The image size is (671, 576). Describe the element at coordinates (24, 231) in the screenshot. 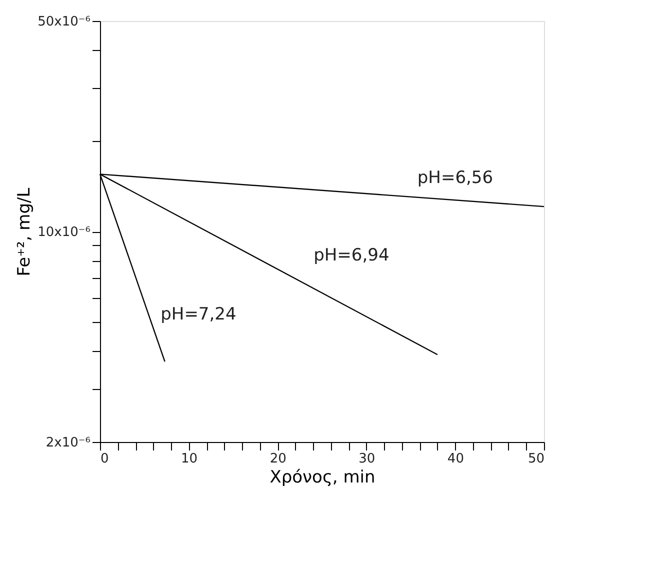

I see `y-axis-title: Fe⁺², mg/L` at that location.